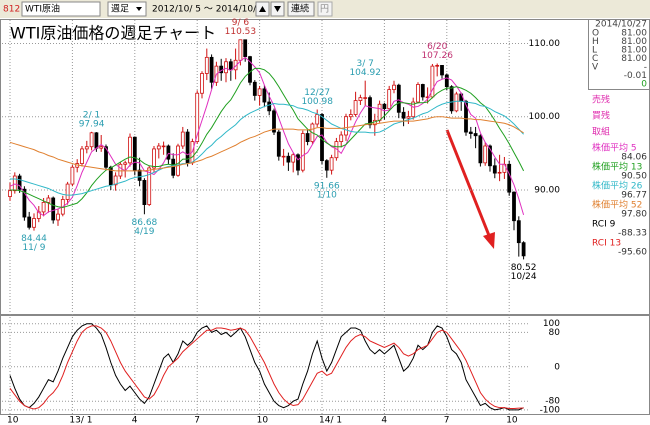  Describe the element at coordinates (550, 410) in the screenshot. I see `y-tick-label: -100` at that location.